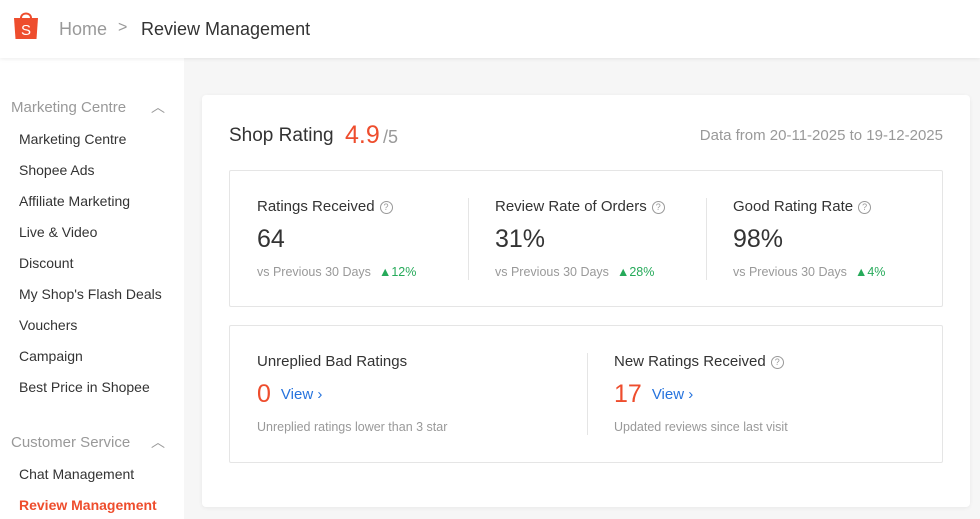 This screenshot has width=980, height=519. Describe the element at coordinates (48, 325) in the screenshot. I see `sidebar-item-vouchers: Vouchers` at that location.